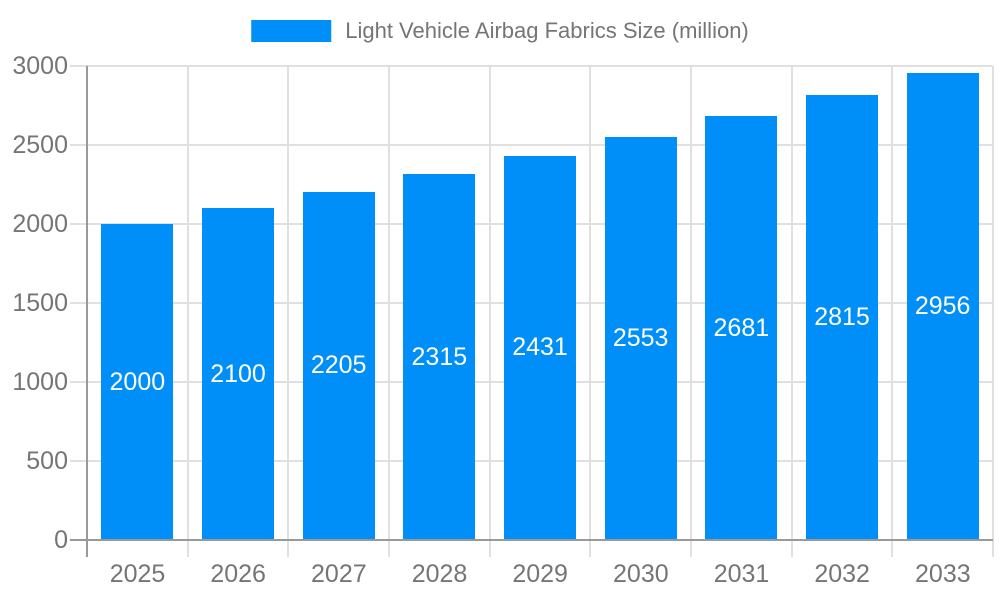  Describe the element at coordinates (47, 461) in the screenshot. I see `y-axis-tick-label: 500` at that location.